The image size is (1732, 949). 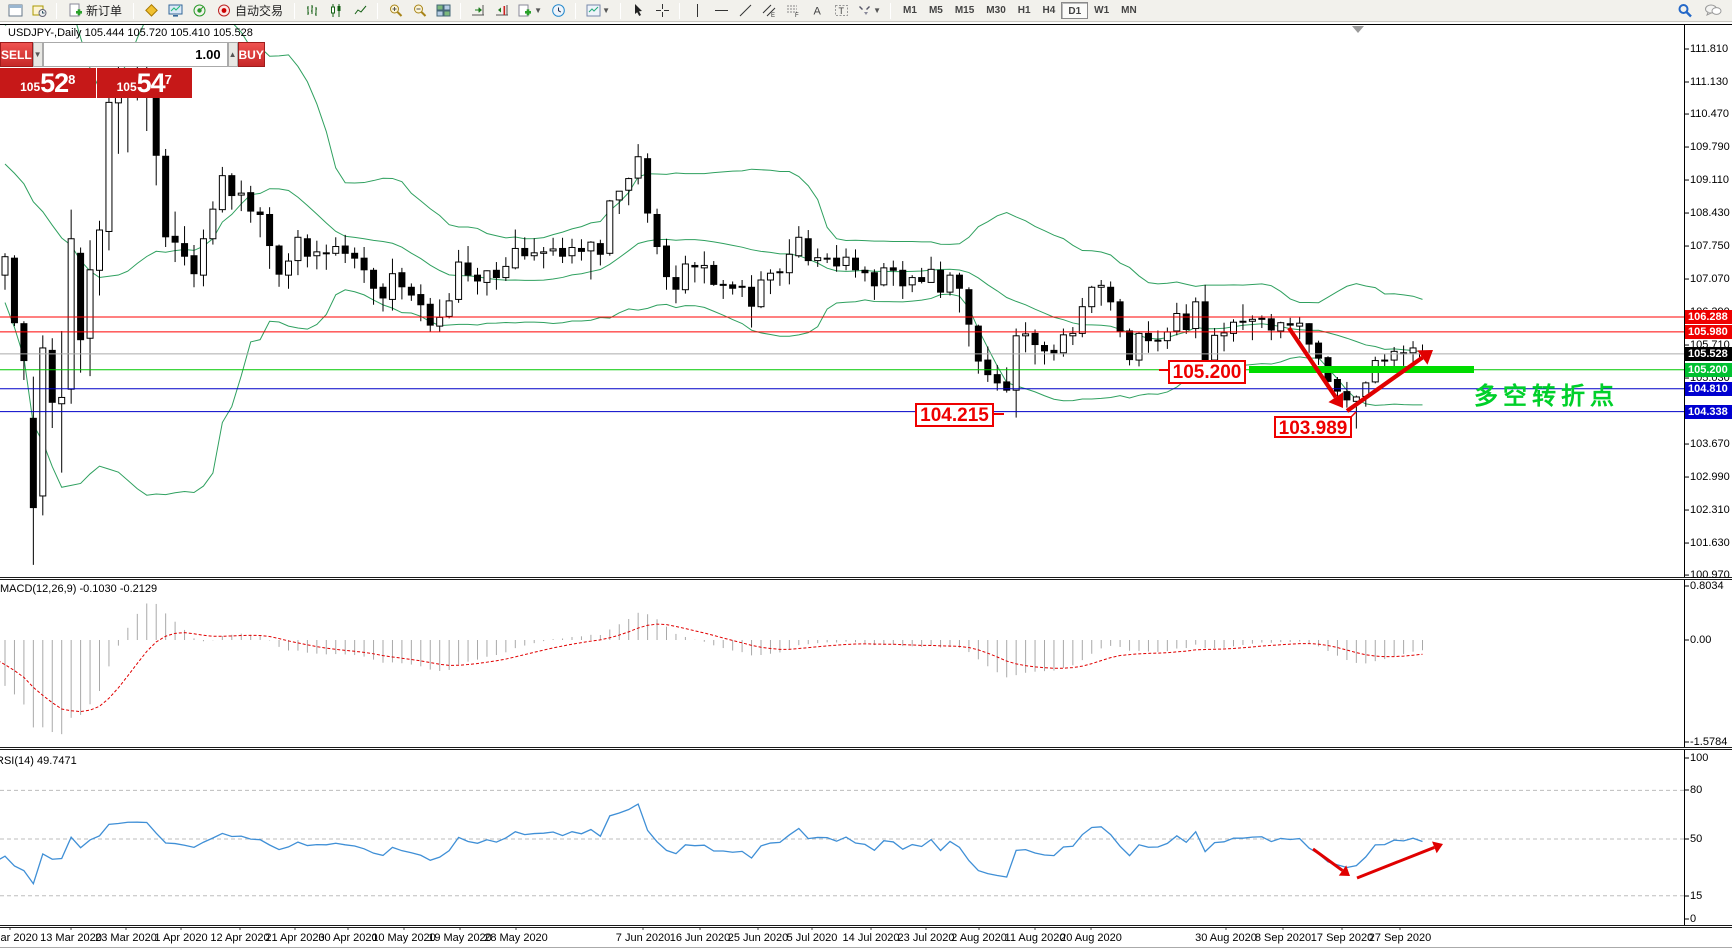 What do you see at coordinates (151, 83) in the screenshot?
I see `ask-pips: 54` at bounding box center [151, 83].